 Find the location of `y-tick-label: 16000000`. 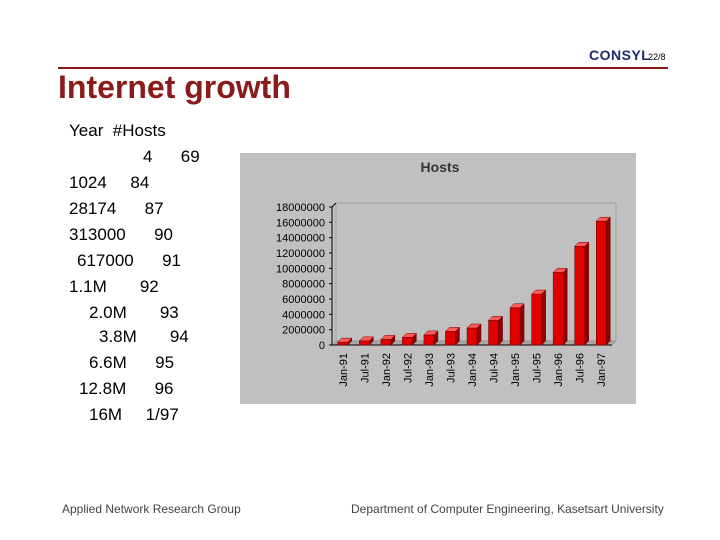

y-tick-label: 16000000 is located at coordinates (300, 223).